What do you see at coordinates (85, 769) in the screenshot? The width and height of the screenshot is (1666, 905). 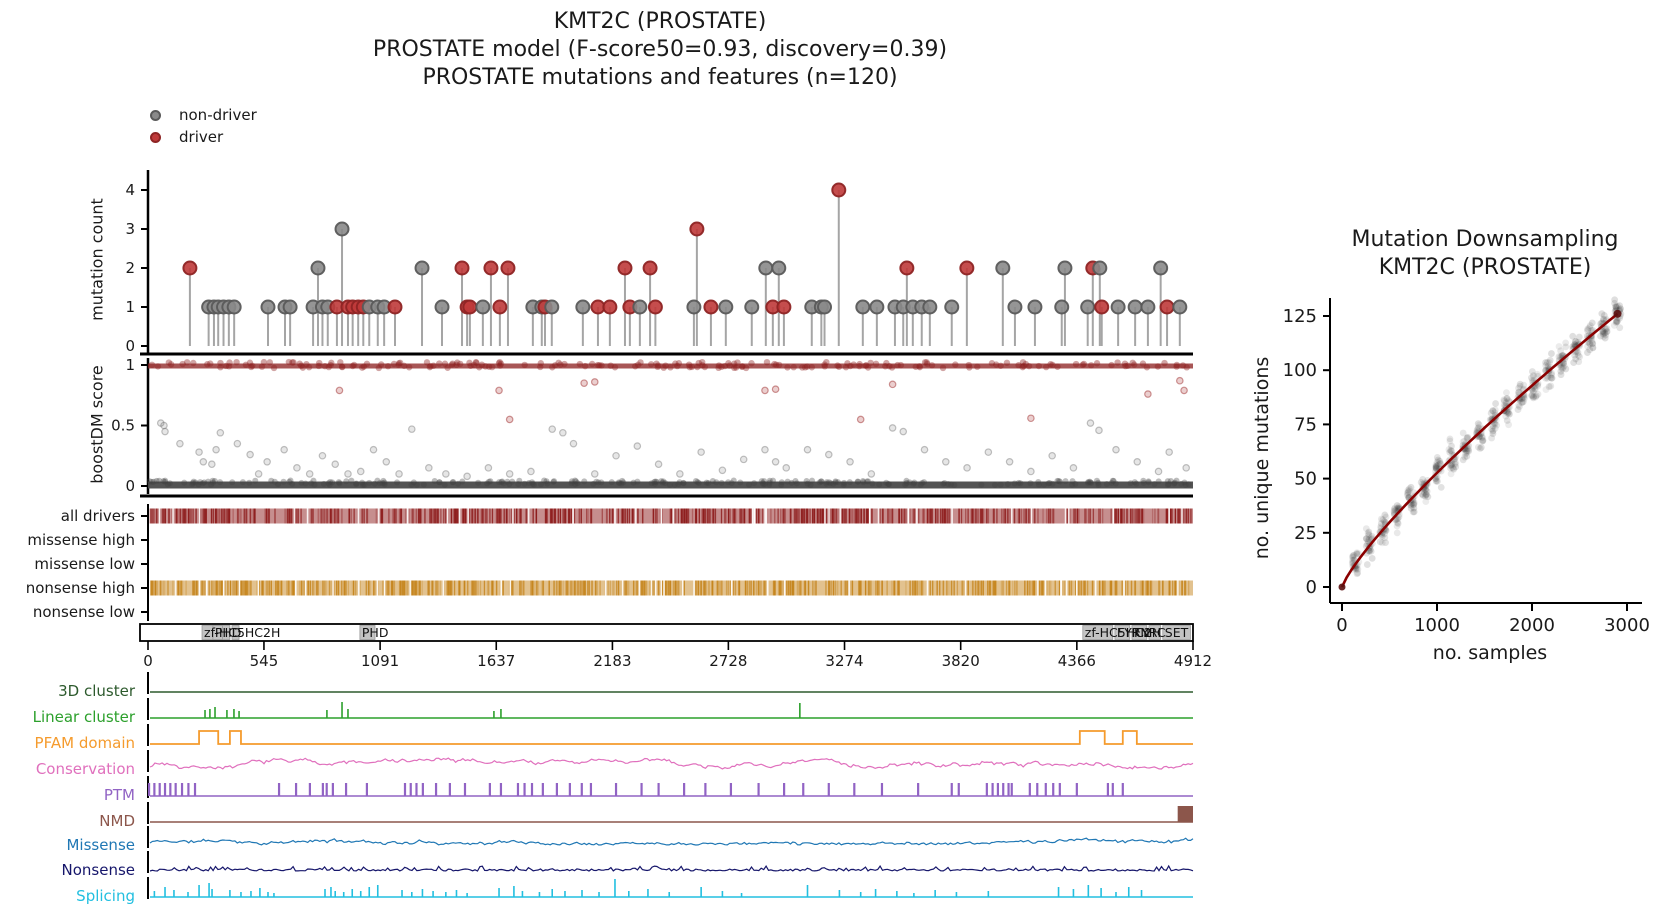 I see `feature-label-Conservation: Conservation` at bounding box center [85, 769].